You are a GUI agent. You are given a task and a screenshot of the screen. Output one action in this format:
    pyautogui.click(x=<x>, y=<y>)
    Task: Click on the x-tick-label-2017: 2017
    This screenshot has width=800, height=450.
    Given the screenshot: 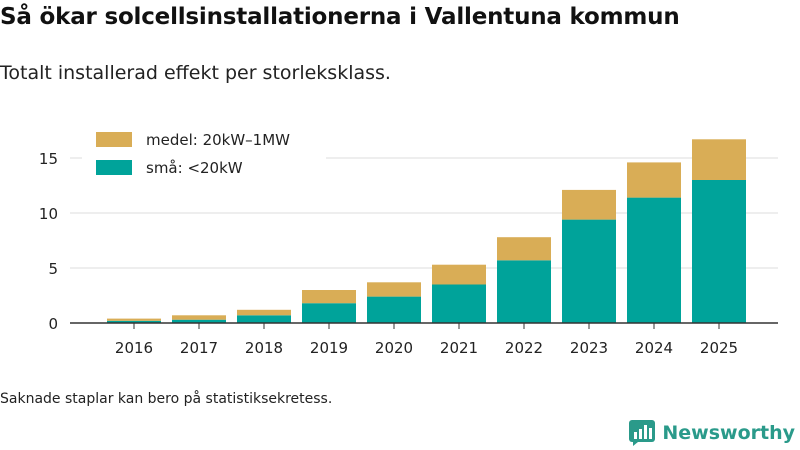 What is the action you would take?
    pyautogui.click(x=199, y=348)
    